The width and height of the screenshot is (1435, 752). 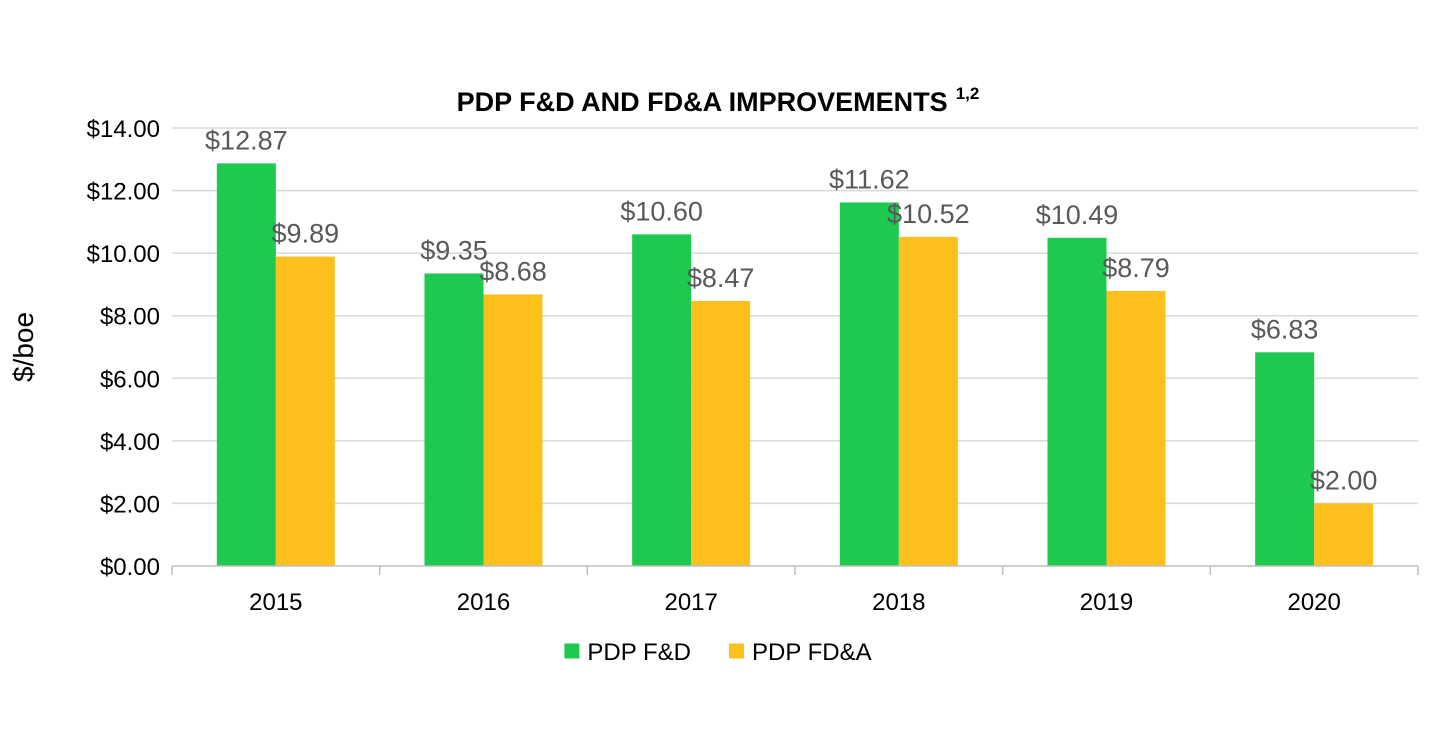 What do you see at coordinates (246, 140) in the screenshot?
I see `data-label: $12.87` at bounding box center [246, 140].